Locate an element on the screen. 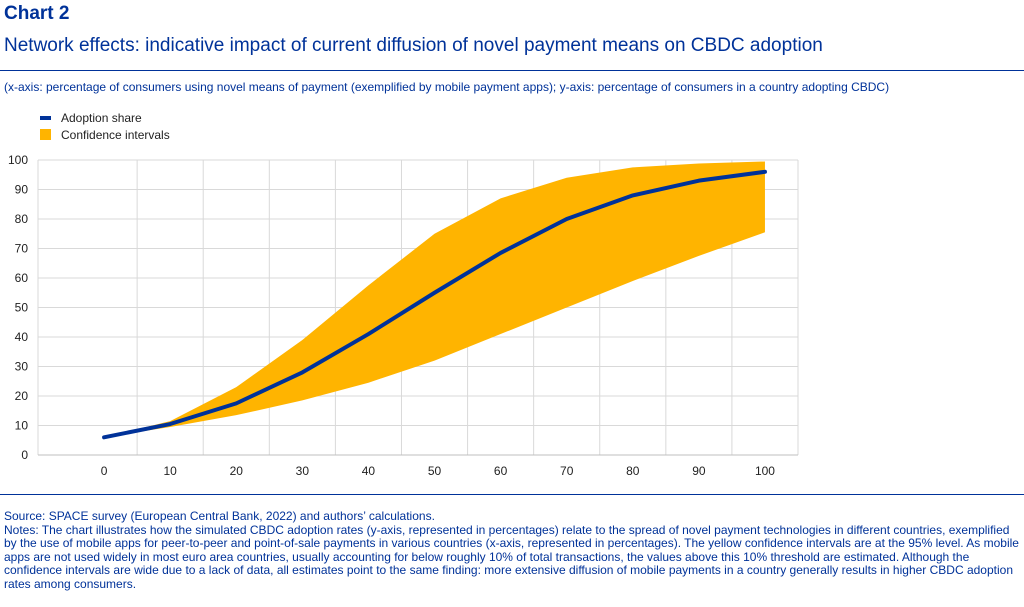 The height and width of the screenshot is (607, 1024). y-tick-label: 100 is located at coordinates (18, 160).